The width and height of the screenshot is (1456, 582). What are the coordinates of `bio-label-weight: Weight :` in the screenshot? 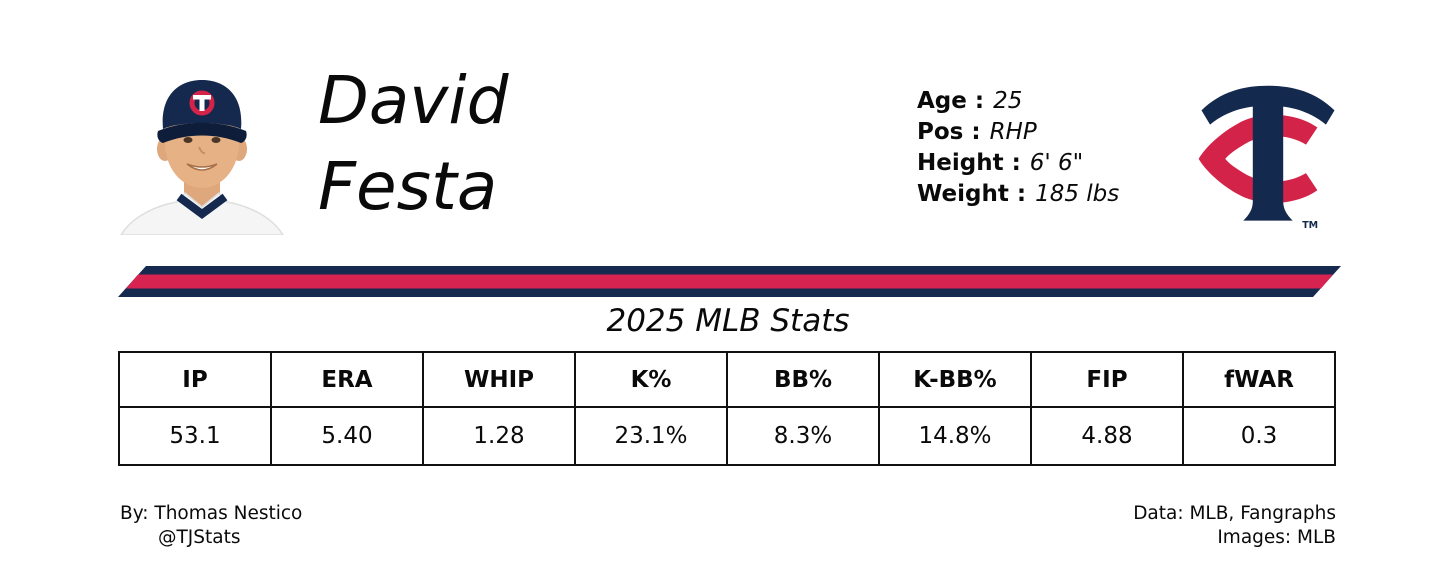 It's located at (972, 194).